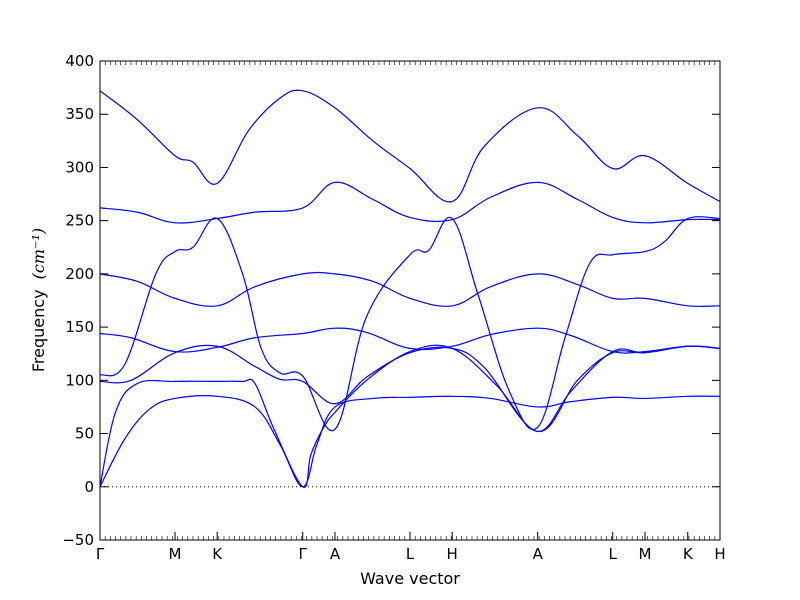  I want to click on y-tick-label: 200, so click(79, 274).